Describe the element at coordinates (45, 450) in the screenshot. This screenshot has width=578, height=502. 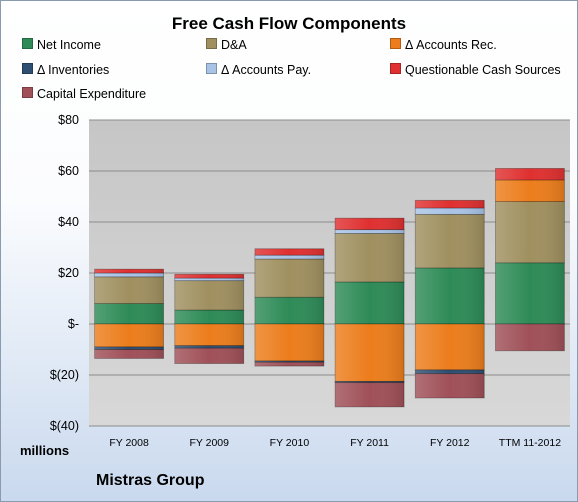
I see `units-label: millions` at that location.